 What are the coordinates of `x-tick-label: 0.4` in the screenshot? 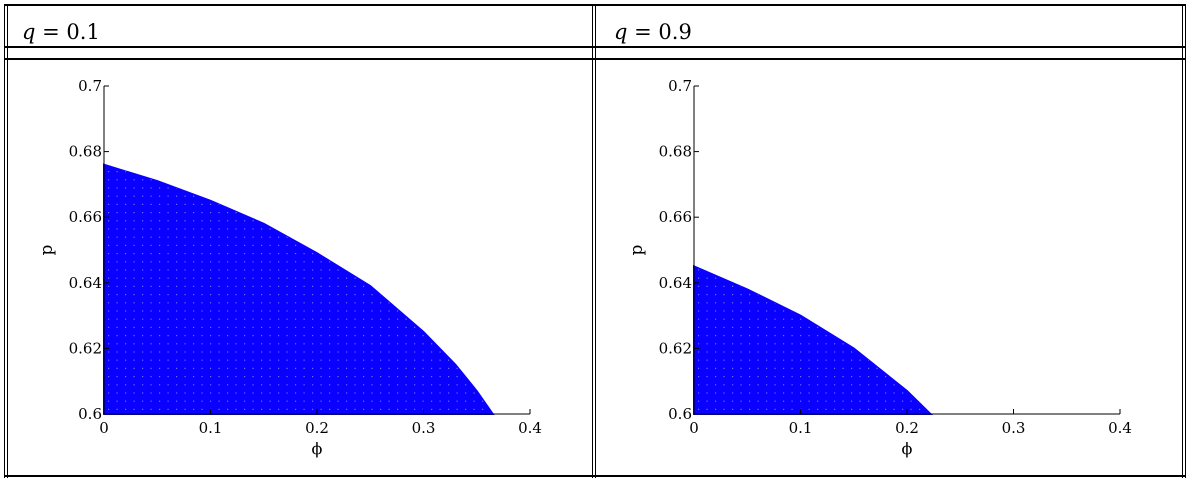 It's located at (1120, 428).